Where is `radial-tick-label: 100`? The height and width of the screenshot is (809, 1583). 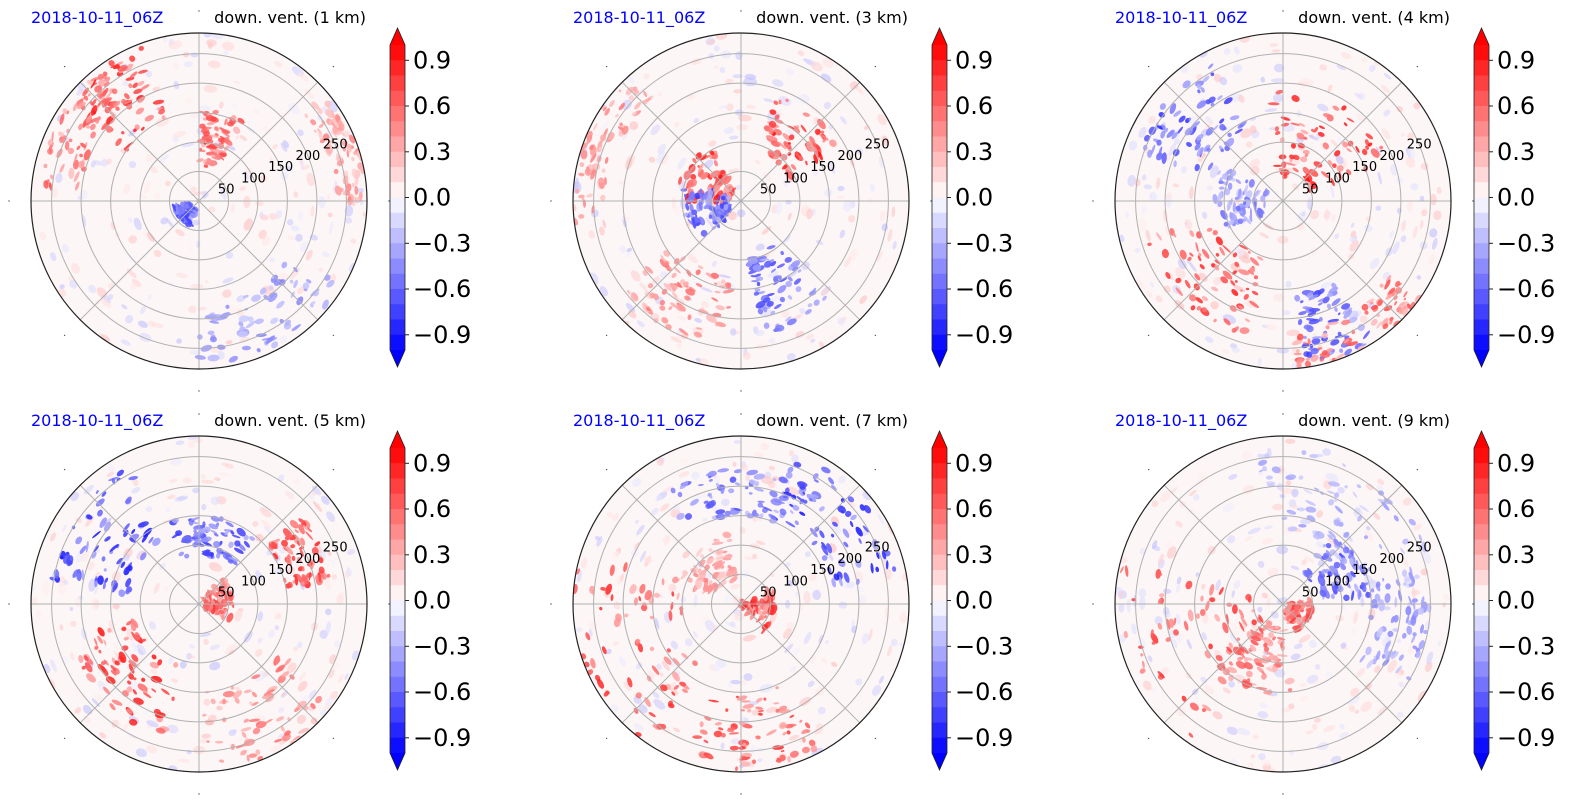
radial-tick-label: 100 is located at coordinates (795, 178).